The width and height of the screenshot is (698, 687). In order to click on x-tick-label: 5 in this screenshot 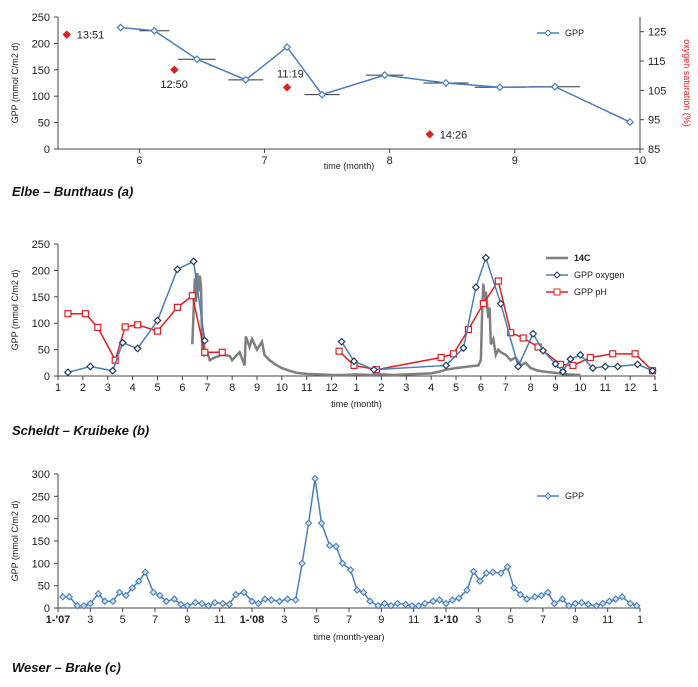, I will do `click(157, 388)`.